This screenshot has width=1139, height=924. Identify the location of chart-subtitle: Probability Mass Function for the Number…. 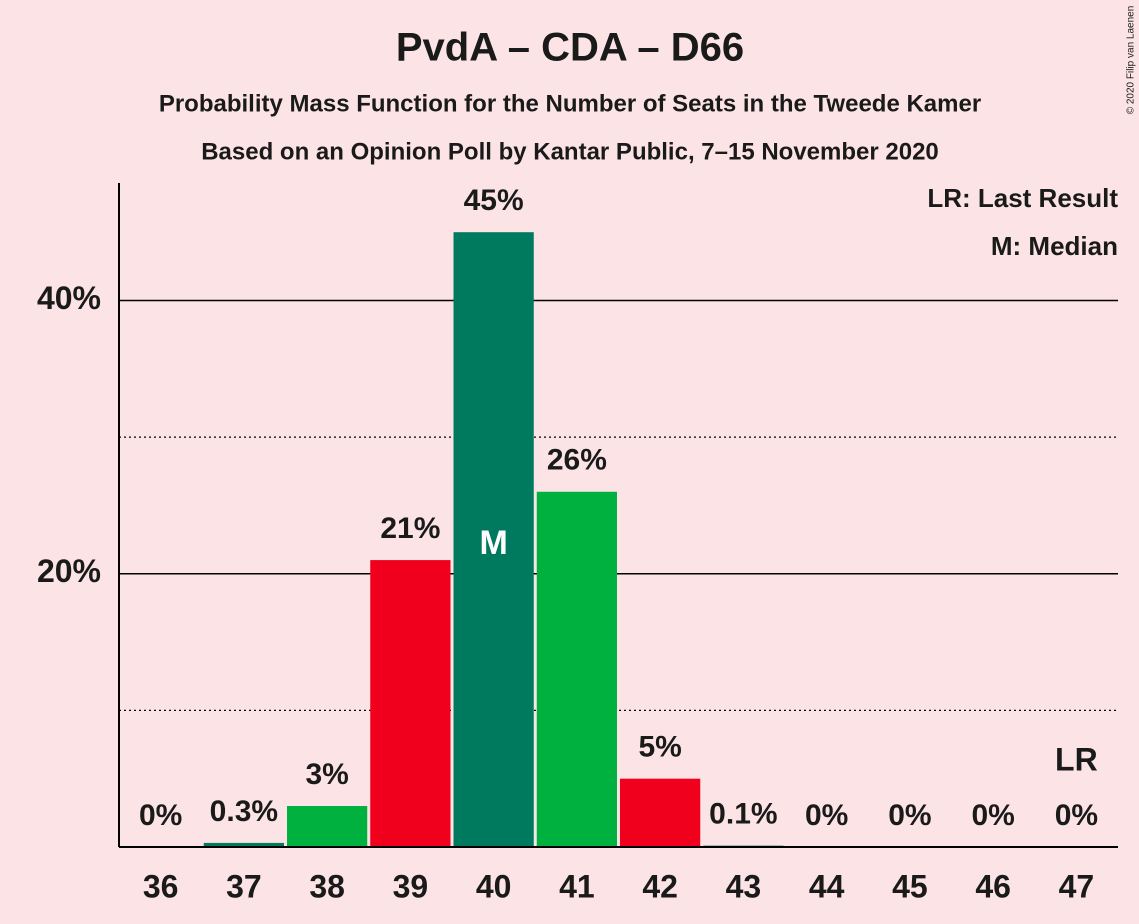
(570, 103).